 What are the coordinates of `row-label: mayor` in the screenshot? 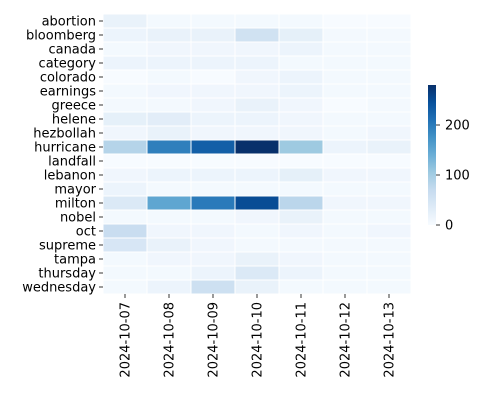 It's located at (75, 190).